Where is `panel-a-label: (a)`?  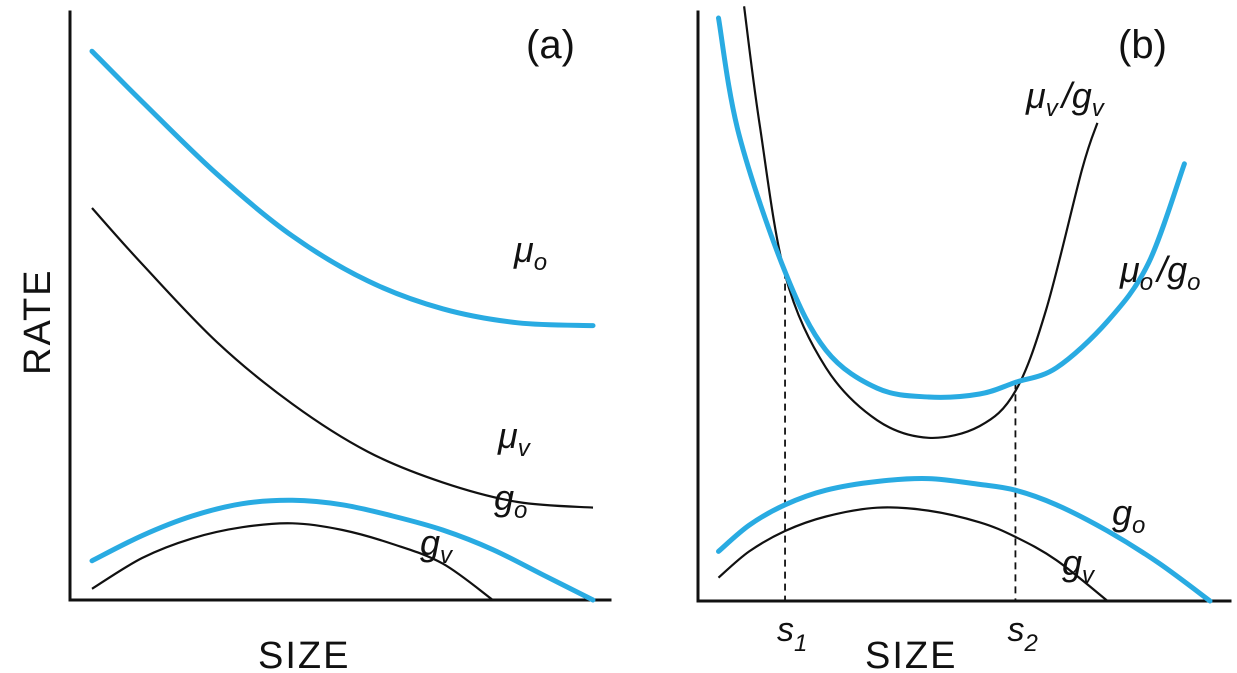 panel-a-label: (a) is located at coordinates (550, 45).